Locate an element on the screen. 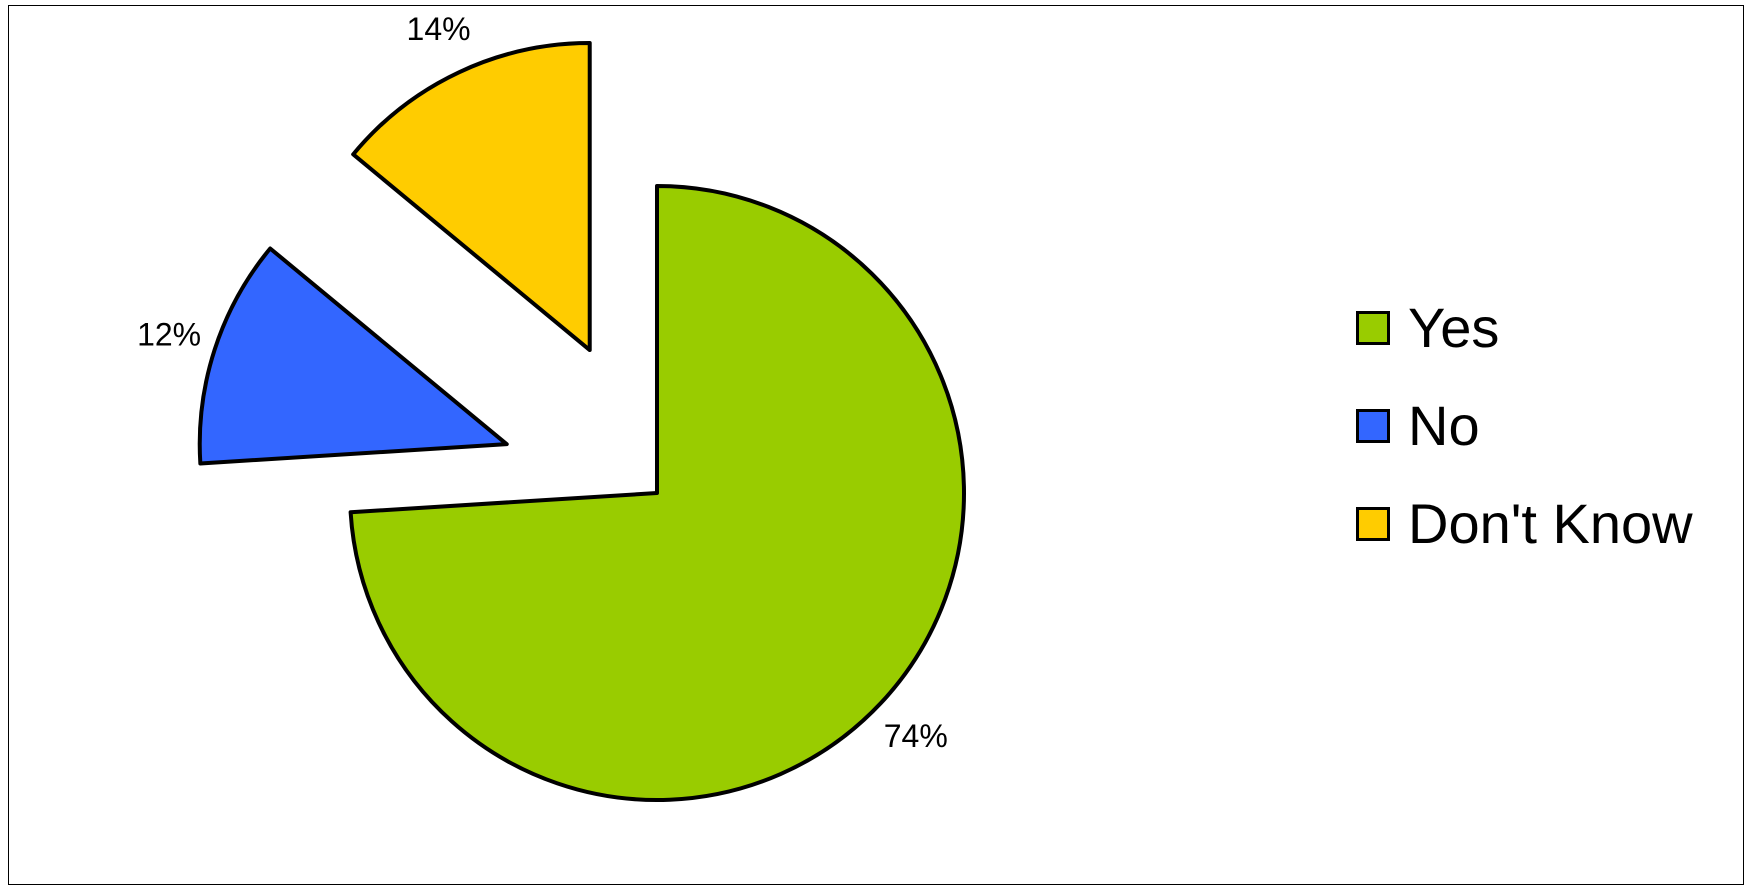 The height and width of the screenshot is (885, 1748). legend-item-dont-know: Don't Know is located at coordinates (1524, 524).